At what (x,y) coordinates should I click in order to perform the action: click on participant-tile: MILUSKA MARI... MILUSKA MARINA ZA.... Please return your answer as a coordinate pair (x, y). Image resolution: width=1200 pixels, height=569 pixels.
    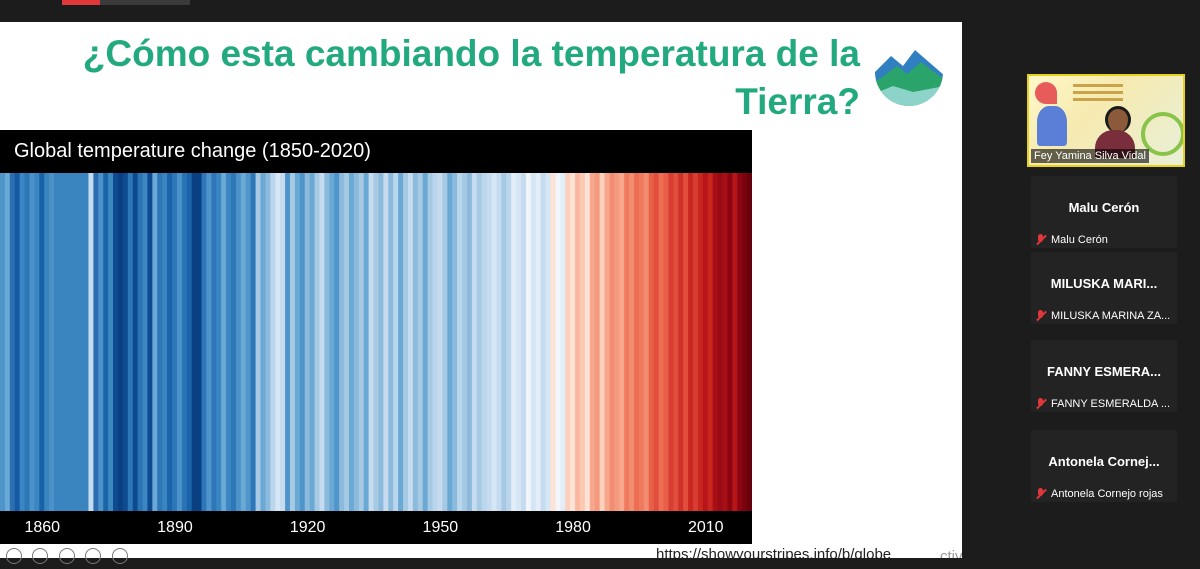
    Looking at the image, I should click on (1104, 288).